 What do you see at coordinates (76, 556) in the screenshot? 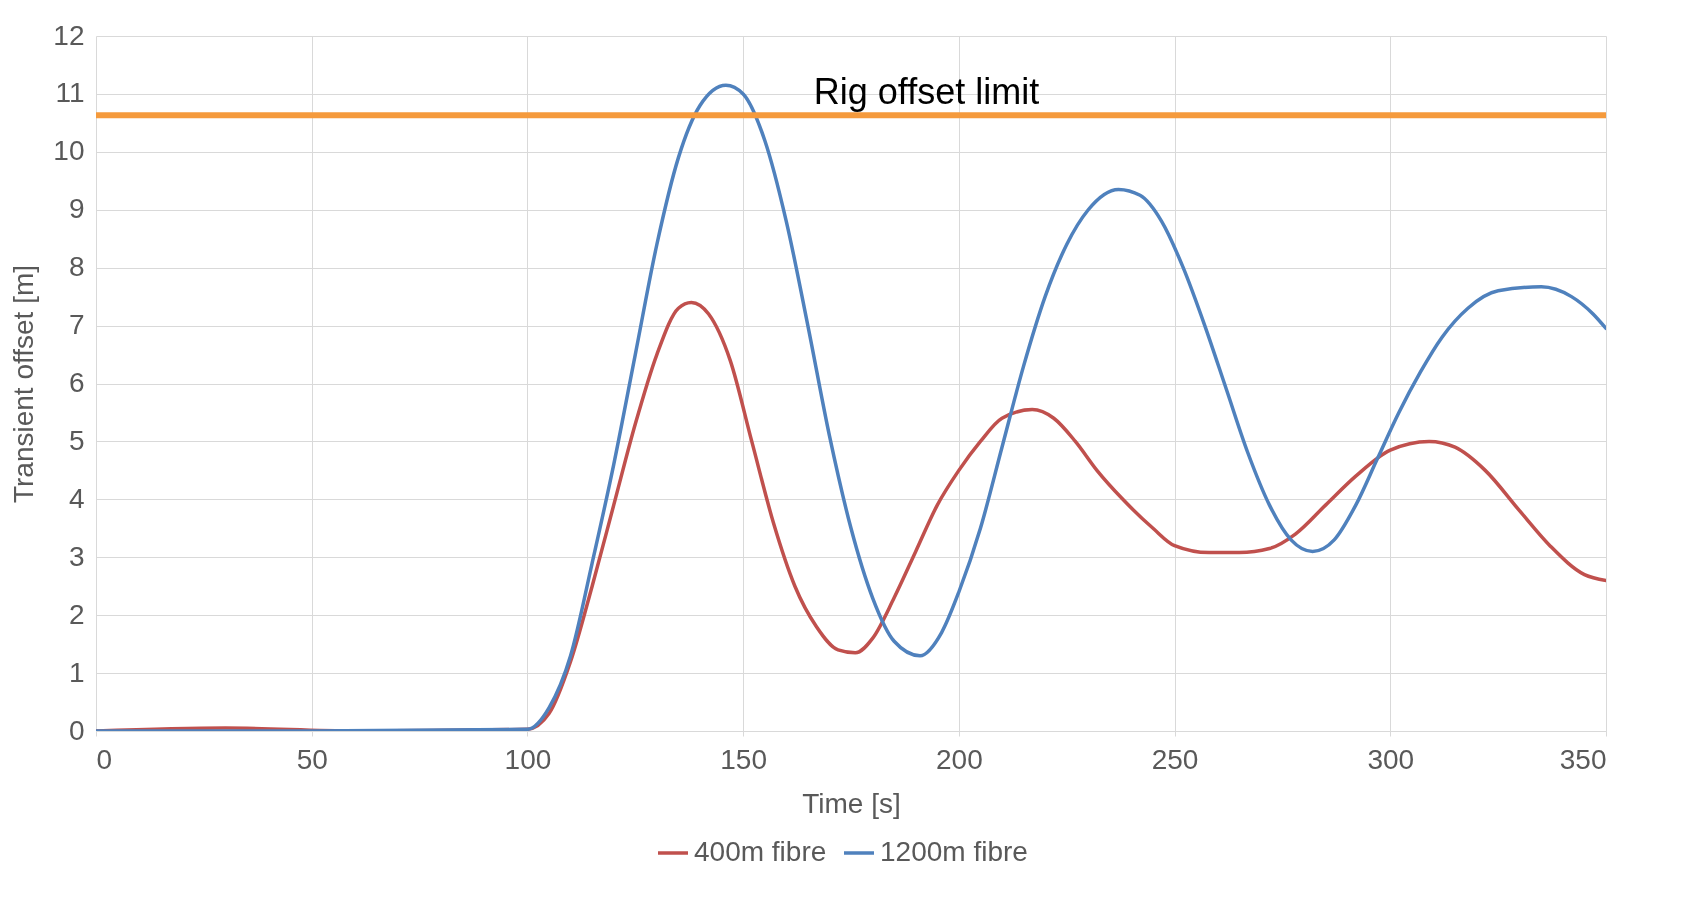
I see `y-tick-label: 3` at bounding box center [76, 556].